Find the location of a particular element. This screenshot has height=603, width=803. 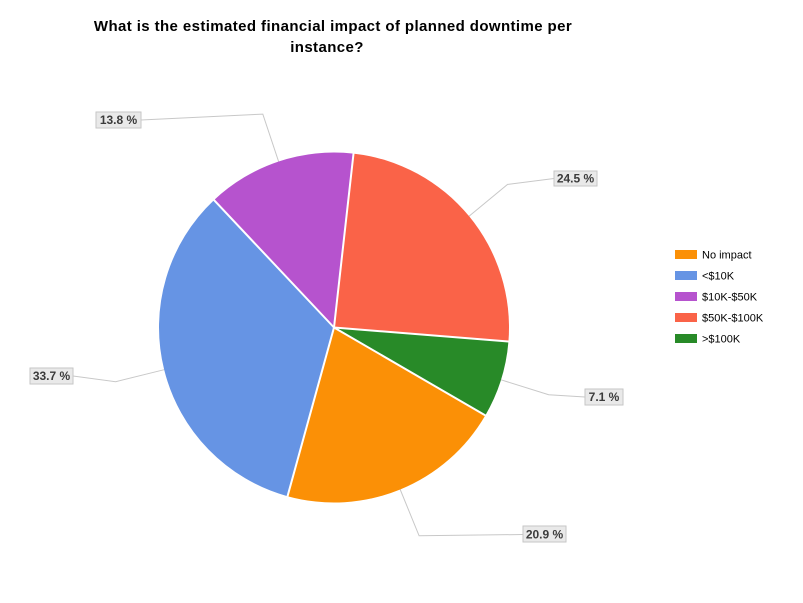

svg-text: No impact is located at coordinates (727, 256).